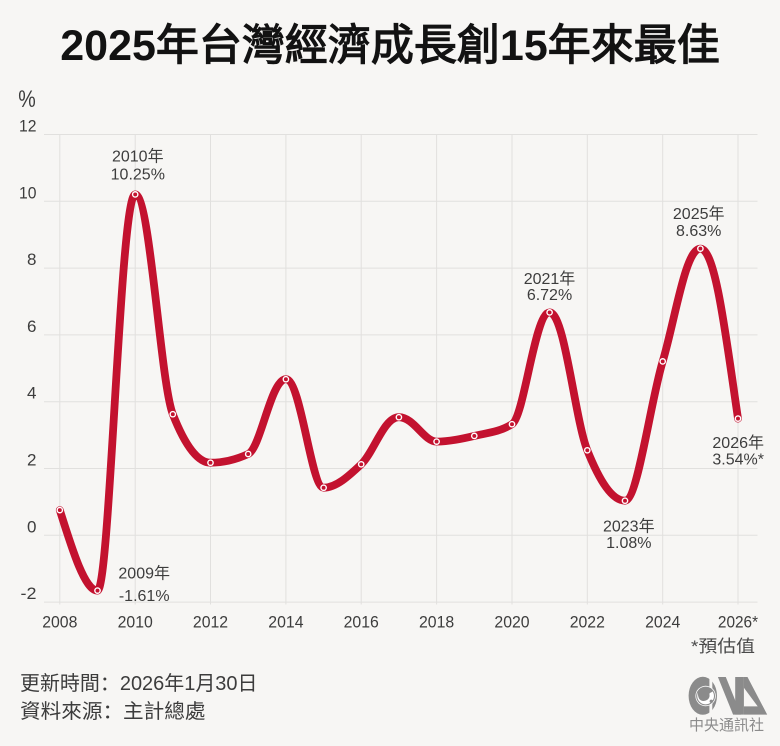  What do you see at coordinates (361, 622) in the screenshot?
I see `svg-text: 2016` at bounding box center [361, 622].